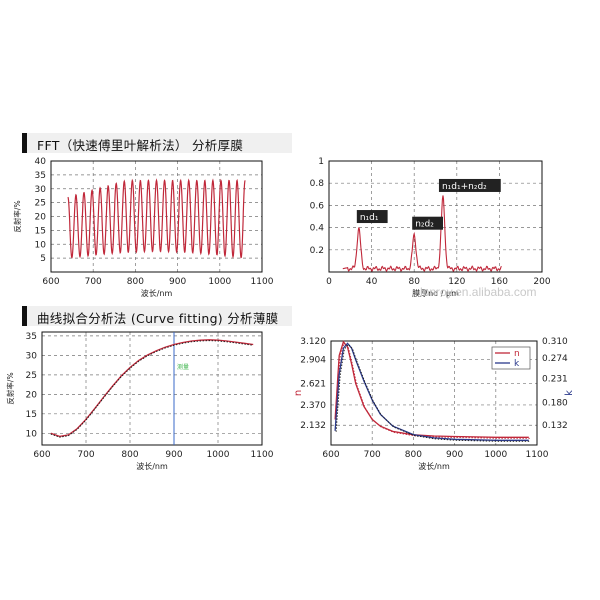  What do you see at coordinates (43, 259) in the screenshot?
I see `y-tick-label: 5` at bounding box center [43, 259].